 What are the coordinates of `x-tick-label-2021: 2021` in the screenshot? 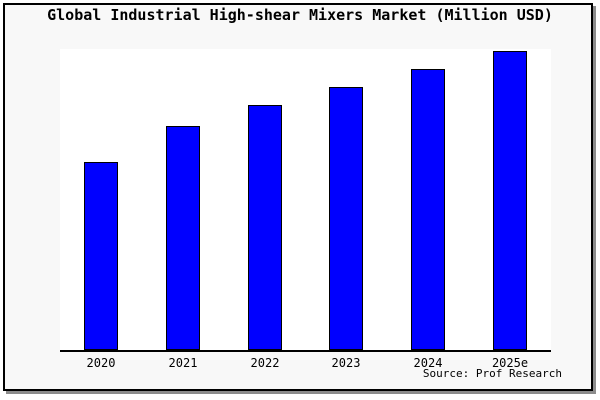 It's located at (183, 363).